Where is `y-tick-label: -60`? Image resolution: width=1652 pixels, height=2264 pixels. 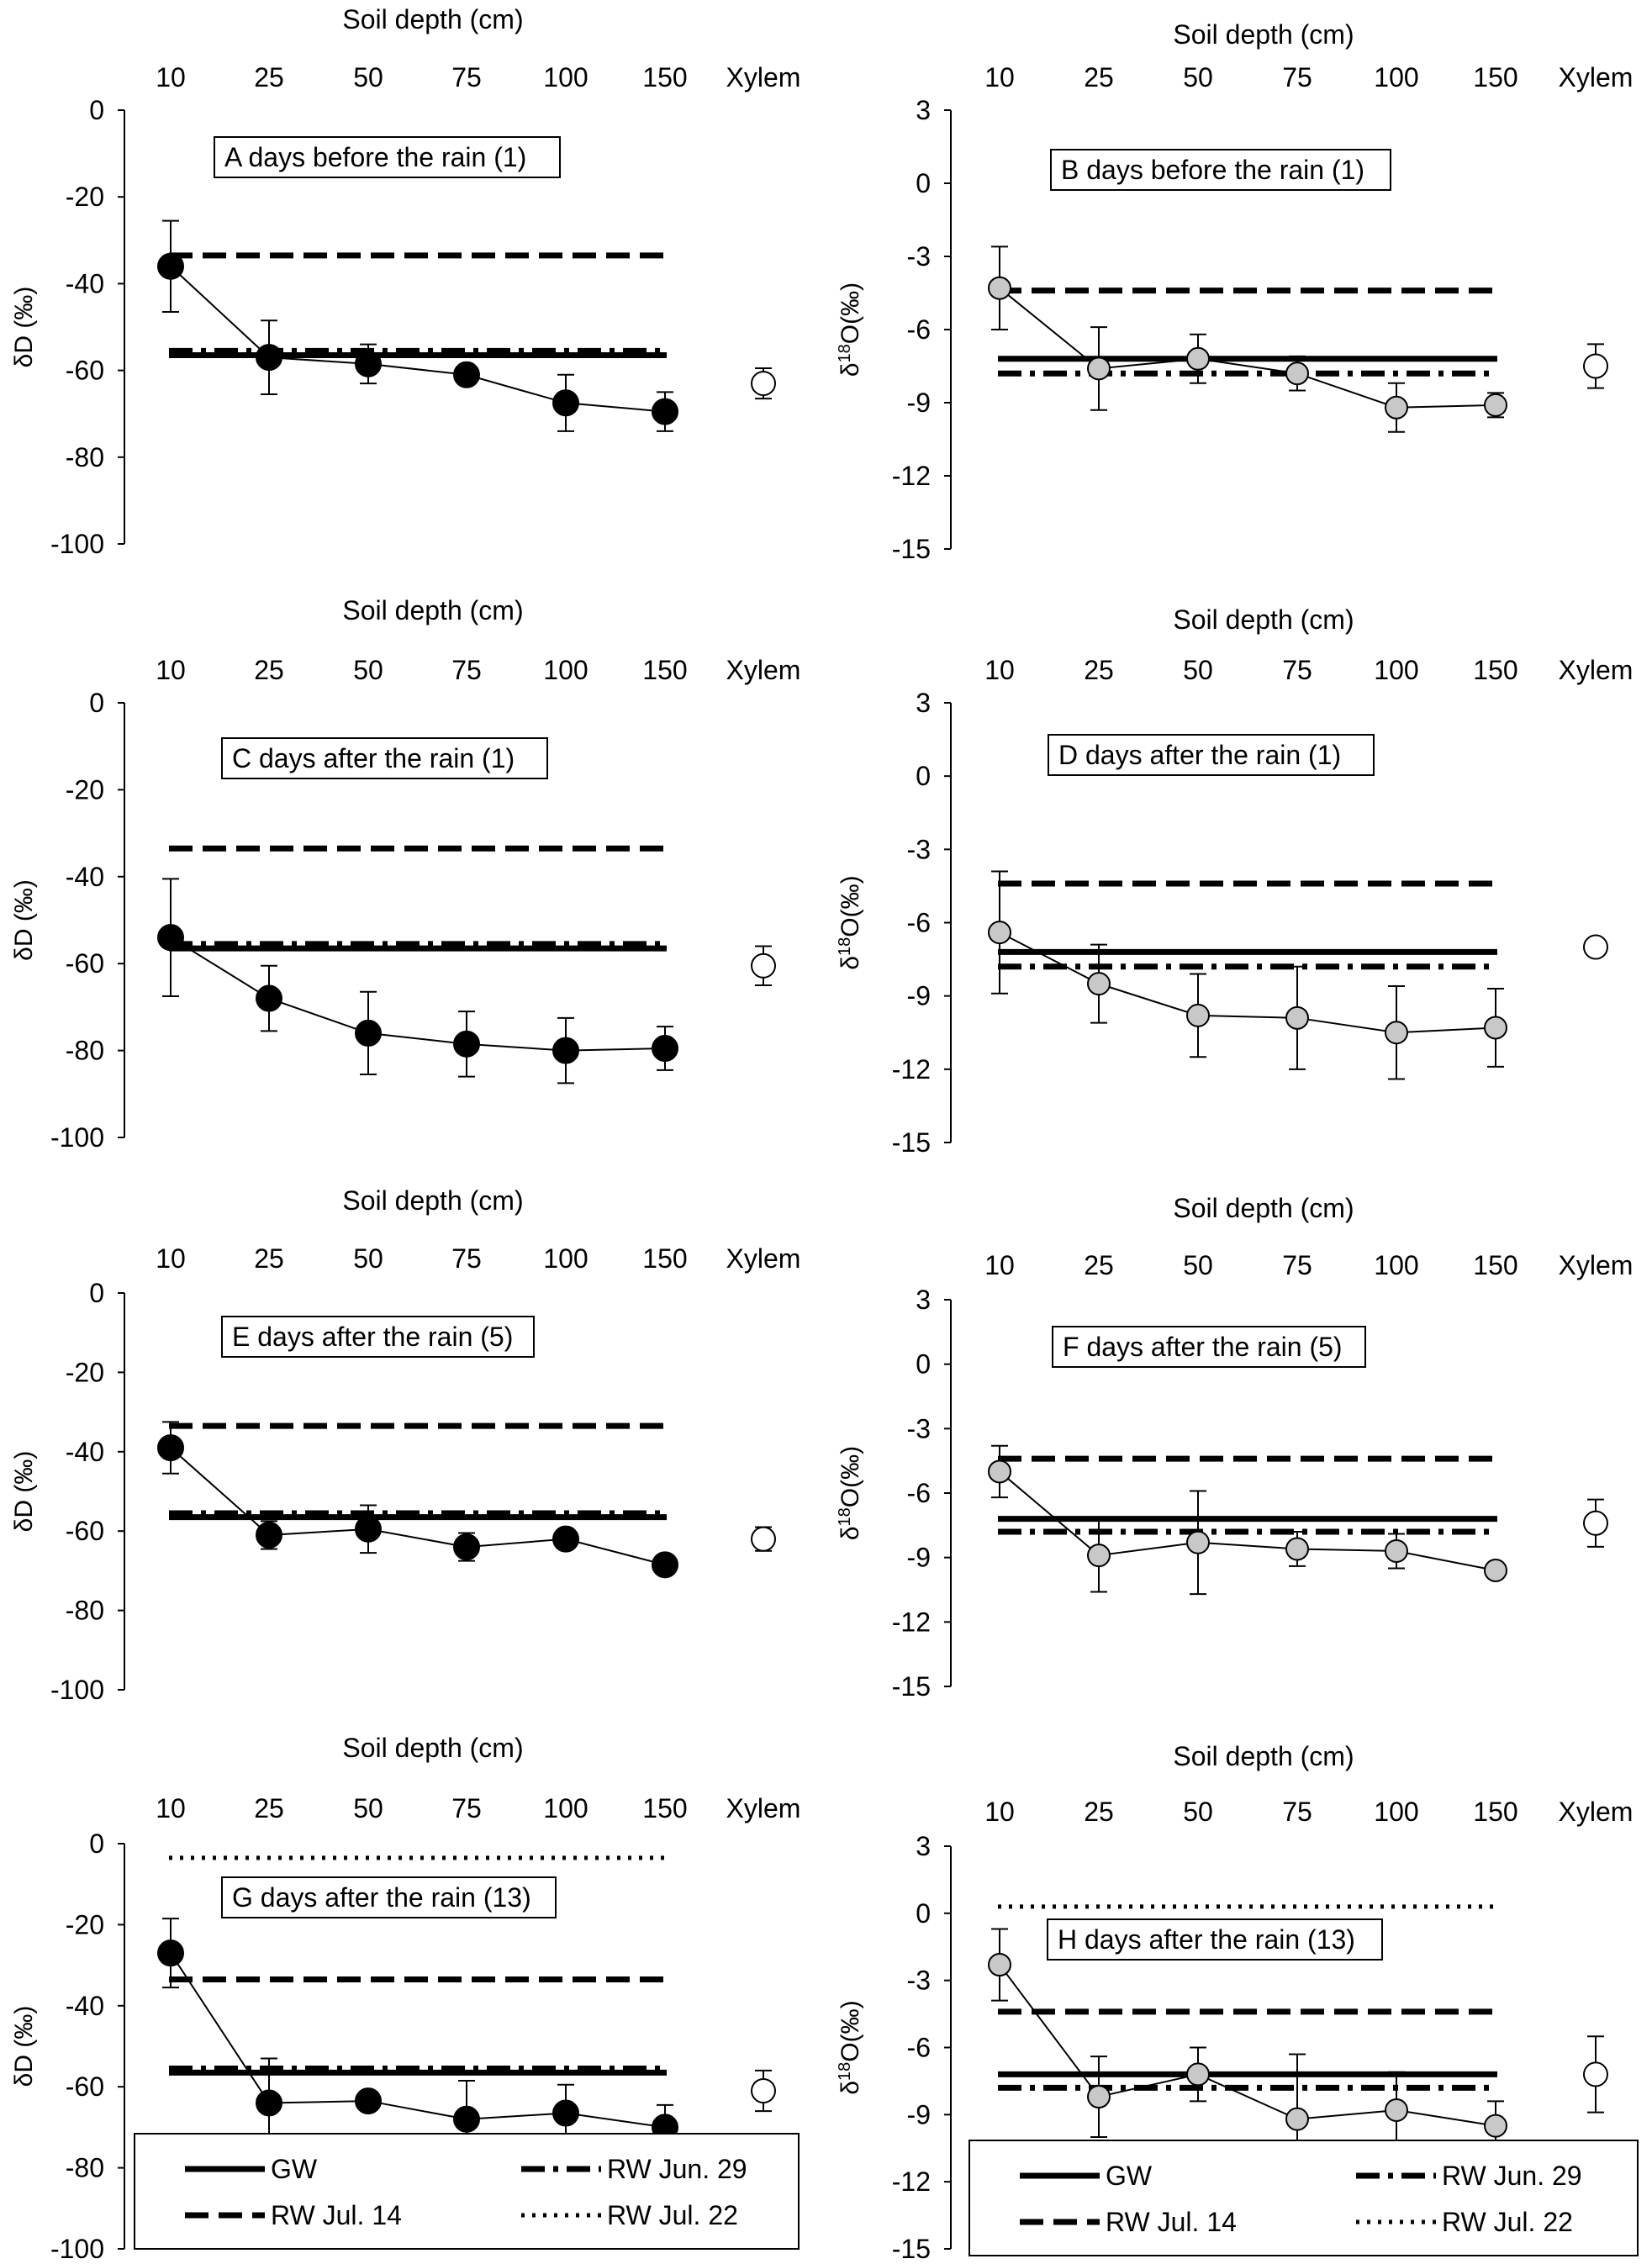 y-tick-label: -60 is located at coordinates (85, 371).